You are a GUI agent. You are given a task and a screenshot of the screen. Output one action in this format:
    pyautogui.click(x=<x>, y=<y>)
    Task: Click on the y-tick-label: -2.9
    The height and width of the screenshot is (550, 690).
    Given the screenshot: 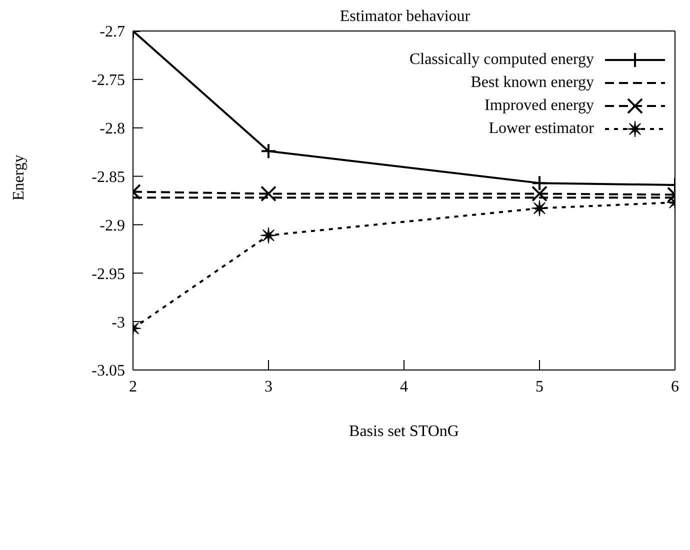 What is the action you would take?
    pyautogui.click(x=112, y=225)
    